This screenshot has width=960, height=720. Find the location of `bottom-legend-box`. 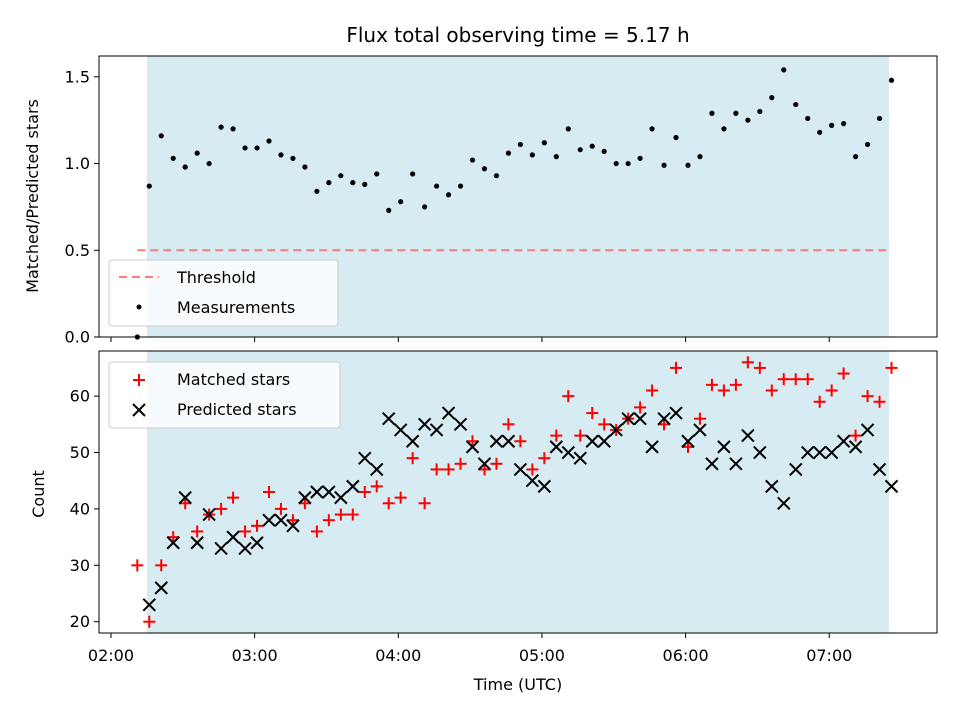

bottom-legend-box is located at coordinates (224, 395).